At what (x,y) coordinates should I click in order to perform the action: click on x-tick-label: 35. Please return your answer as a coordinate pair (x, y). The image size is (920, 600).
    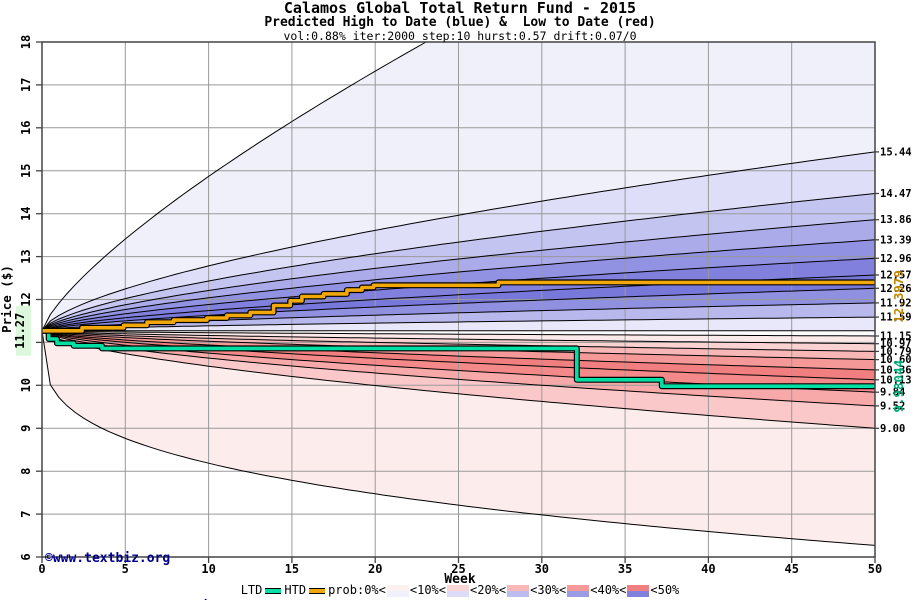
    Looking at the image, I should click on (625, 569).